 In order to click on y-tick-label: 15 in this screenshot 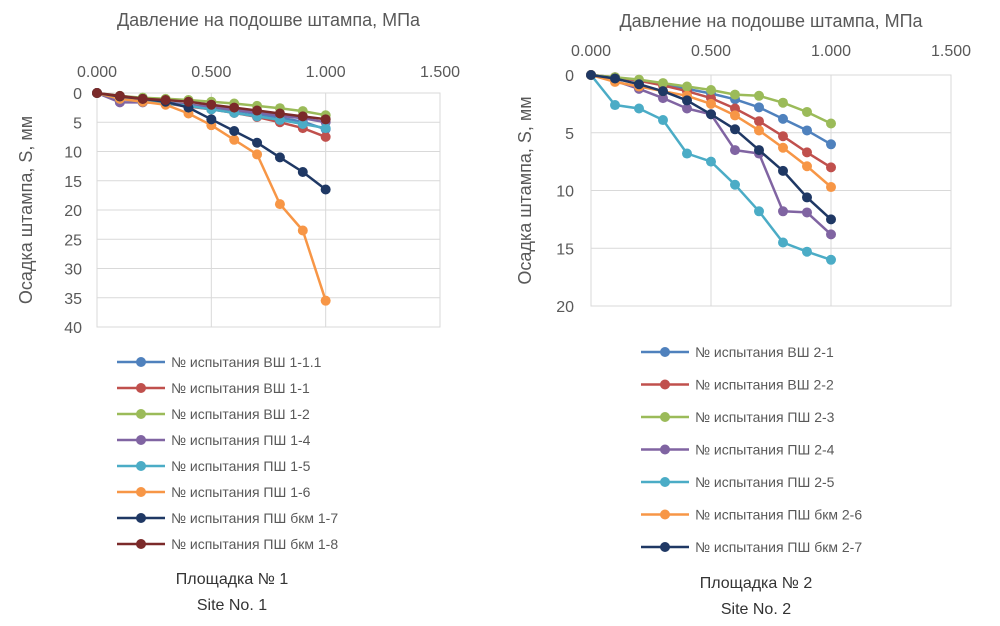, I will do `click(73, 182)`.